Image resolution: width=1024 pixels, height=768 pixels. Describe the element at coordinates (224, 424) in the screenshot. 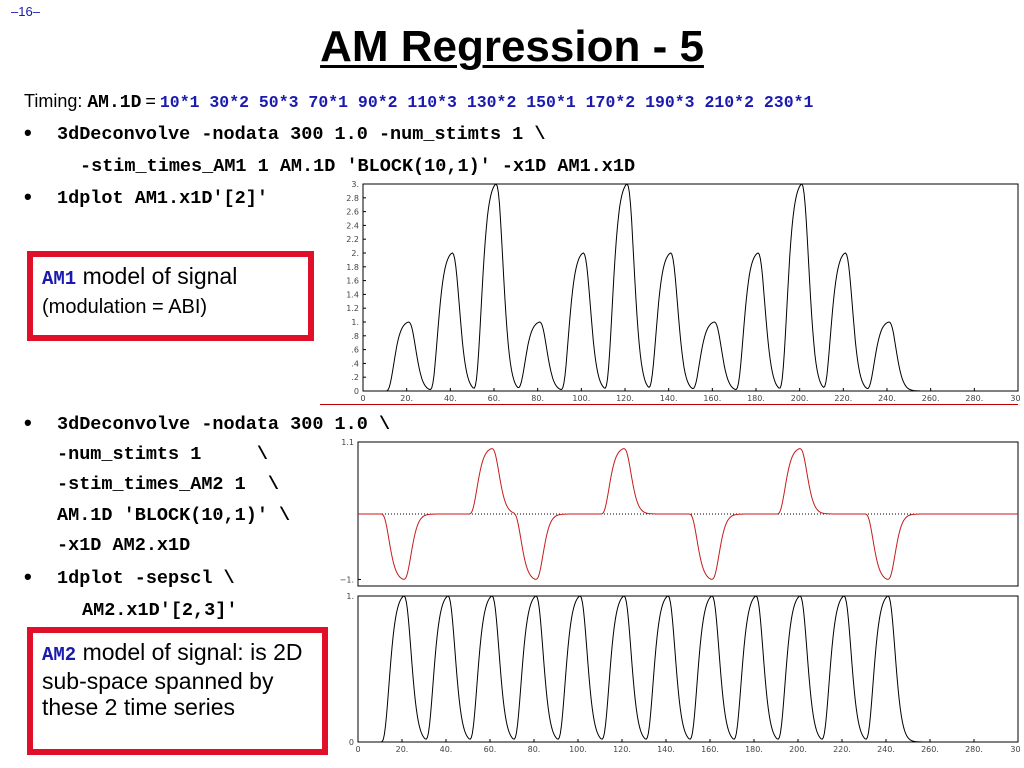

I see `cmd3-line1: 3dDeconvolve -nodata 300 1.0 \` at that location.